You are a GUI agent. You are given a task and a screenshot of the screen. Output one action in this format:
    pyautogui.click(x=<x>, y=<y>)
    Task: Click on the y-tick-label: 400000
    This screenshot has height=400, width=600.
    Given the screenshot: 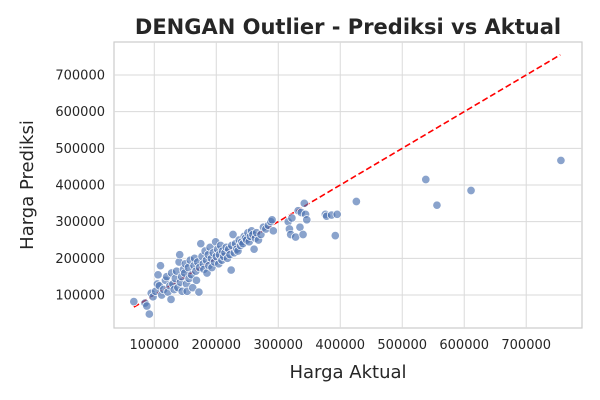 What is the action you would take?
    pyautogui.click(x=80, y=186)
    